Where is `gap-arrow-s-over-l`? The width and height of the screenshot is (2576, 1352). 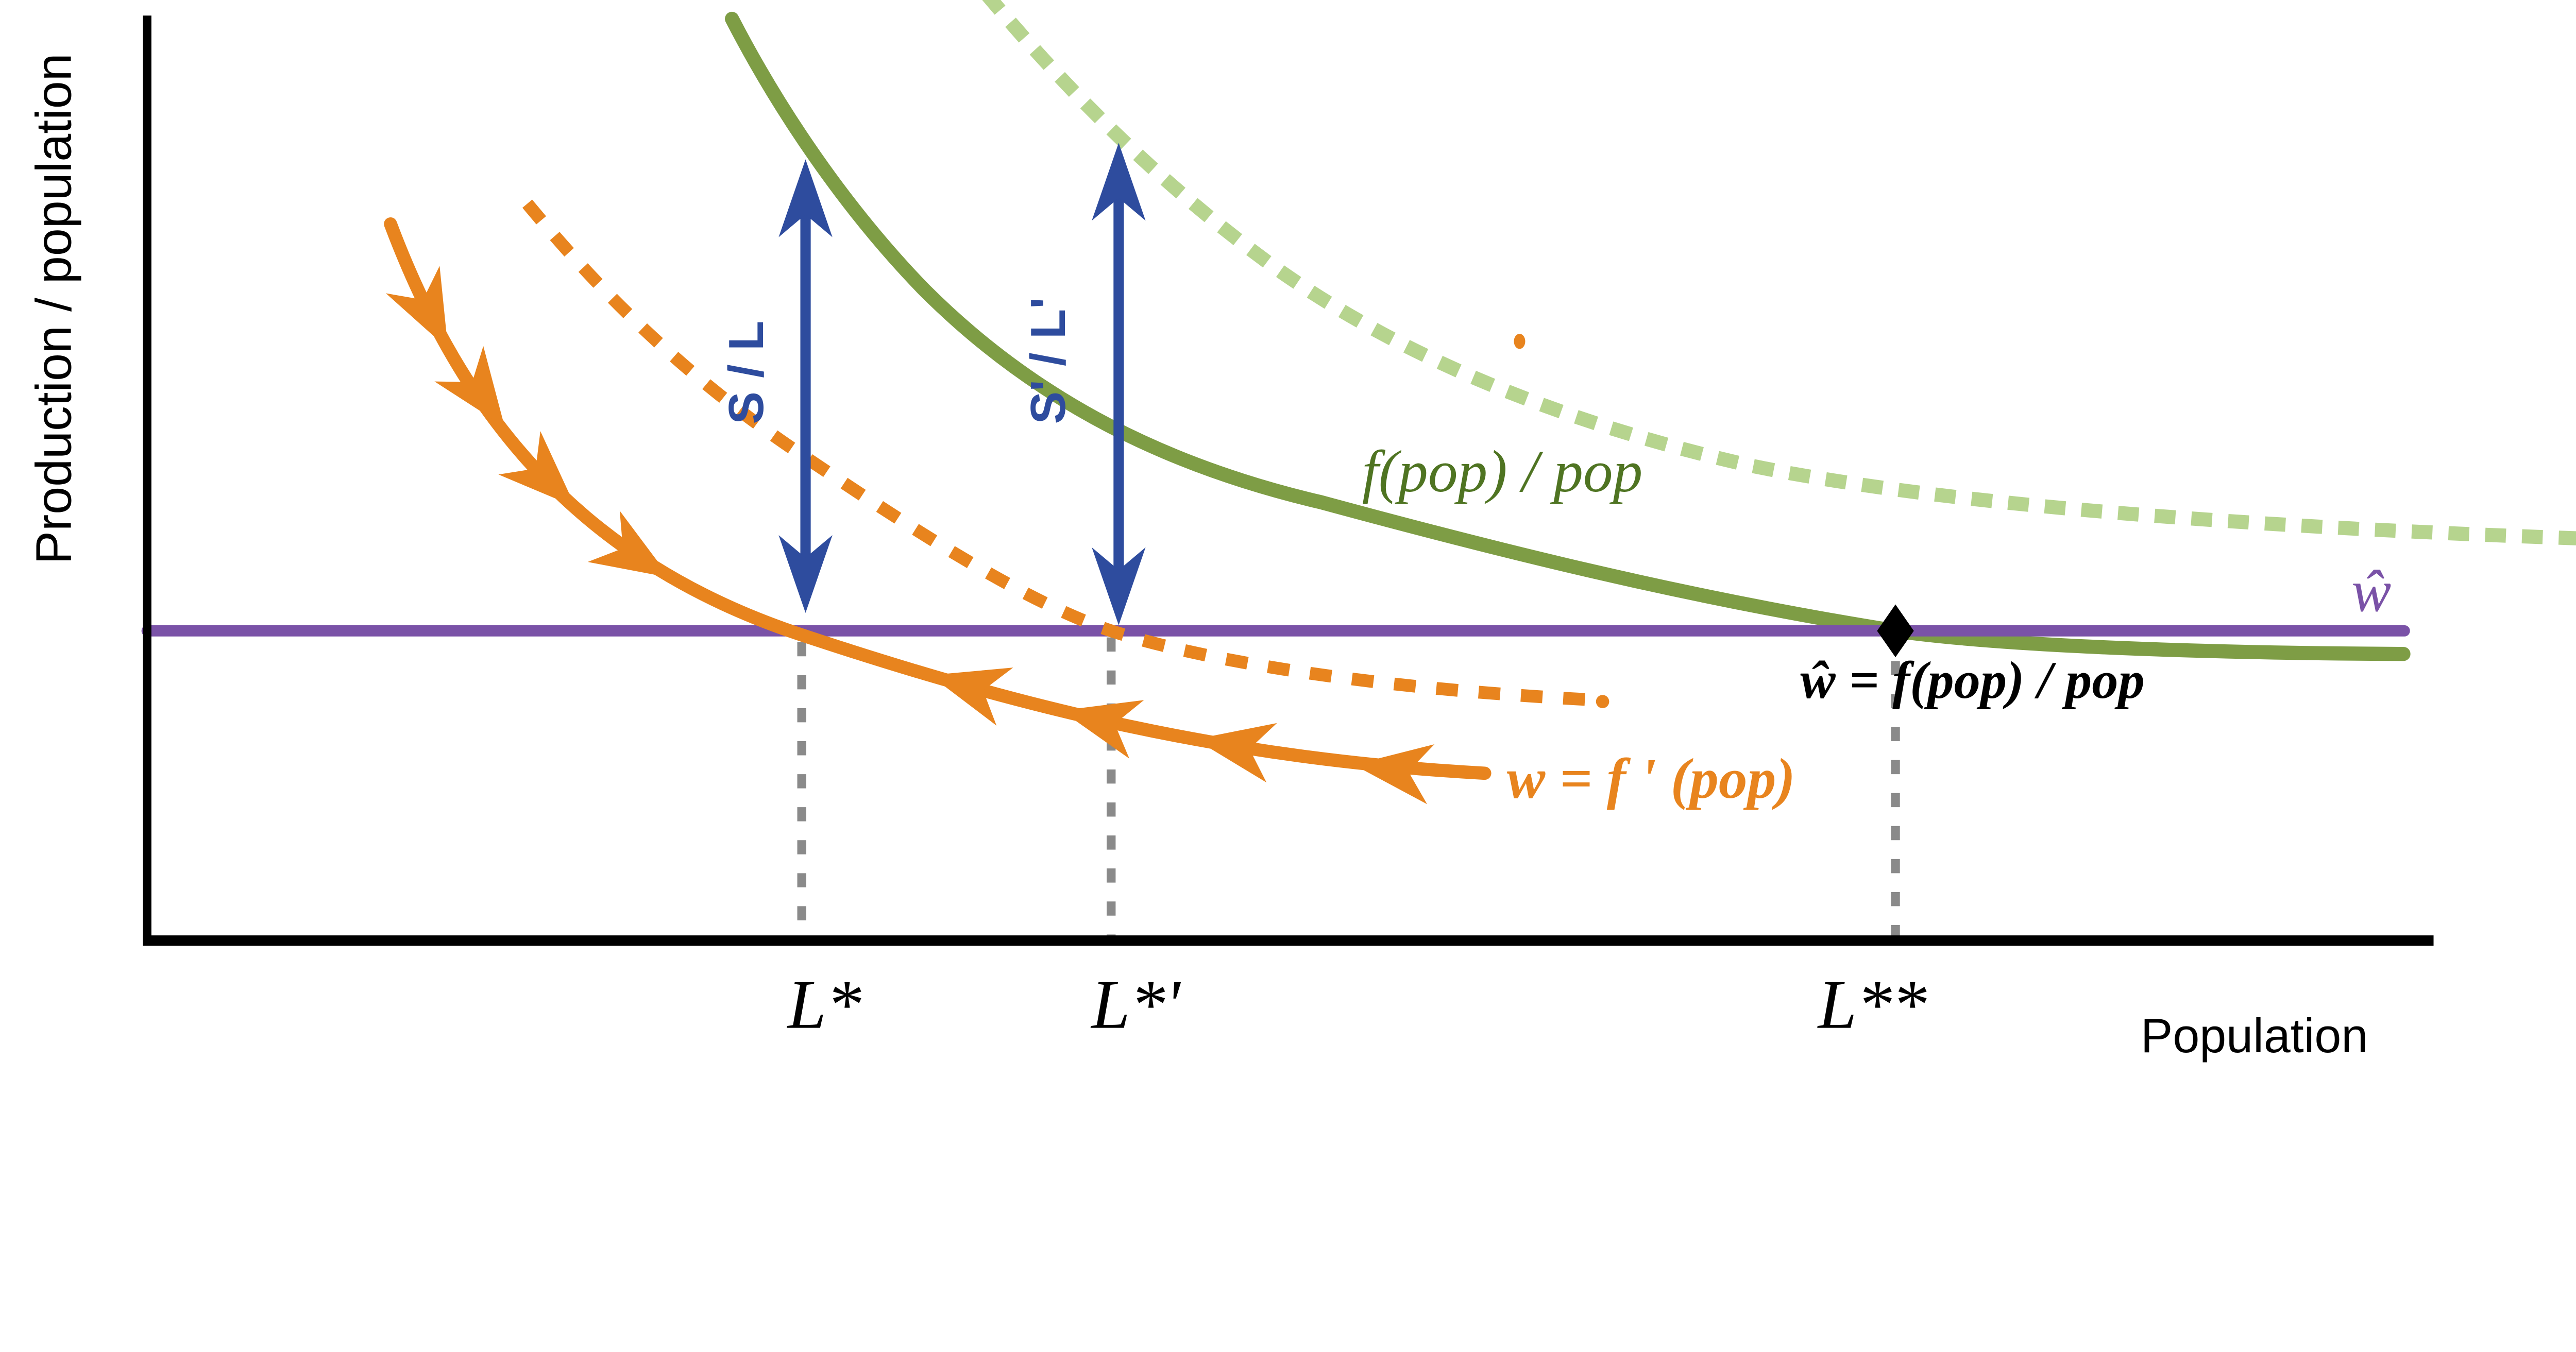
gap-arrow-s-over-l is located at coordinates (805, 386).